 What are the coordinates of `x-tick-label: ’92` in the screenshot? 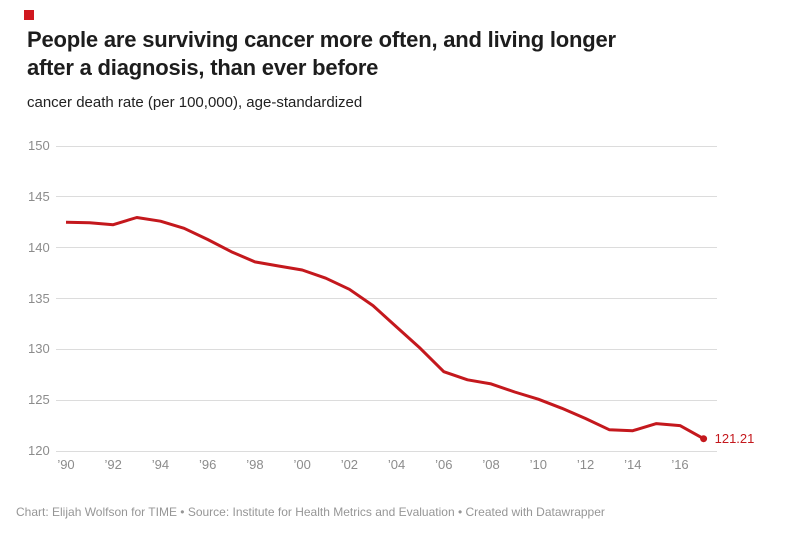 It's located at (113, 464).